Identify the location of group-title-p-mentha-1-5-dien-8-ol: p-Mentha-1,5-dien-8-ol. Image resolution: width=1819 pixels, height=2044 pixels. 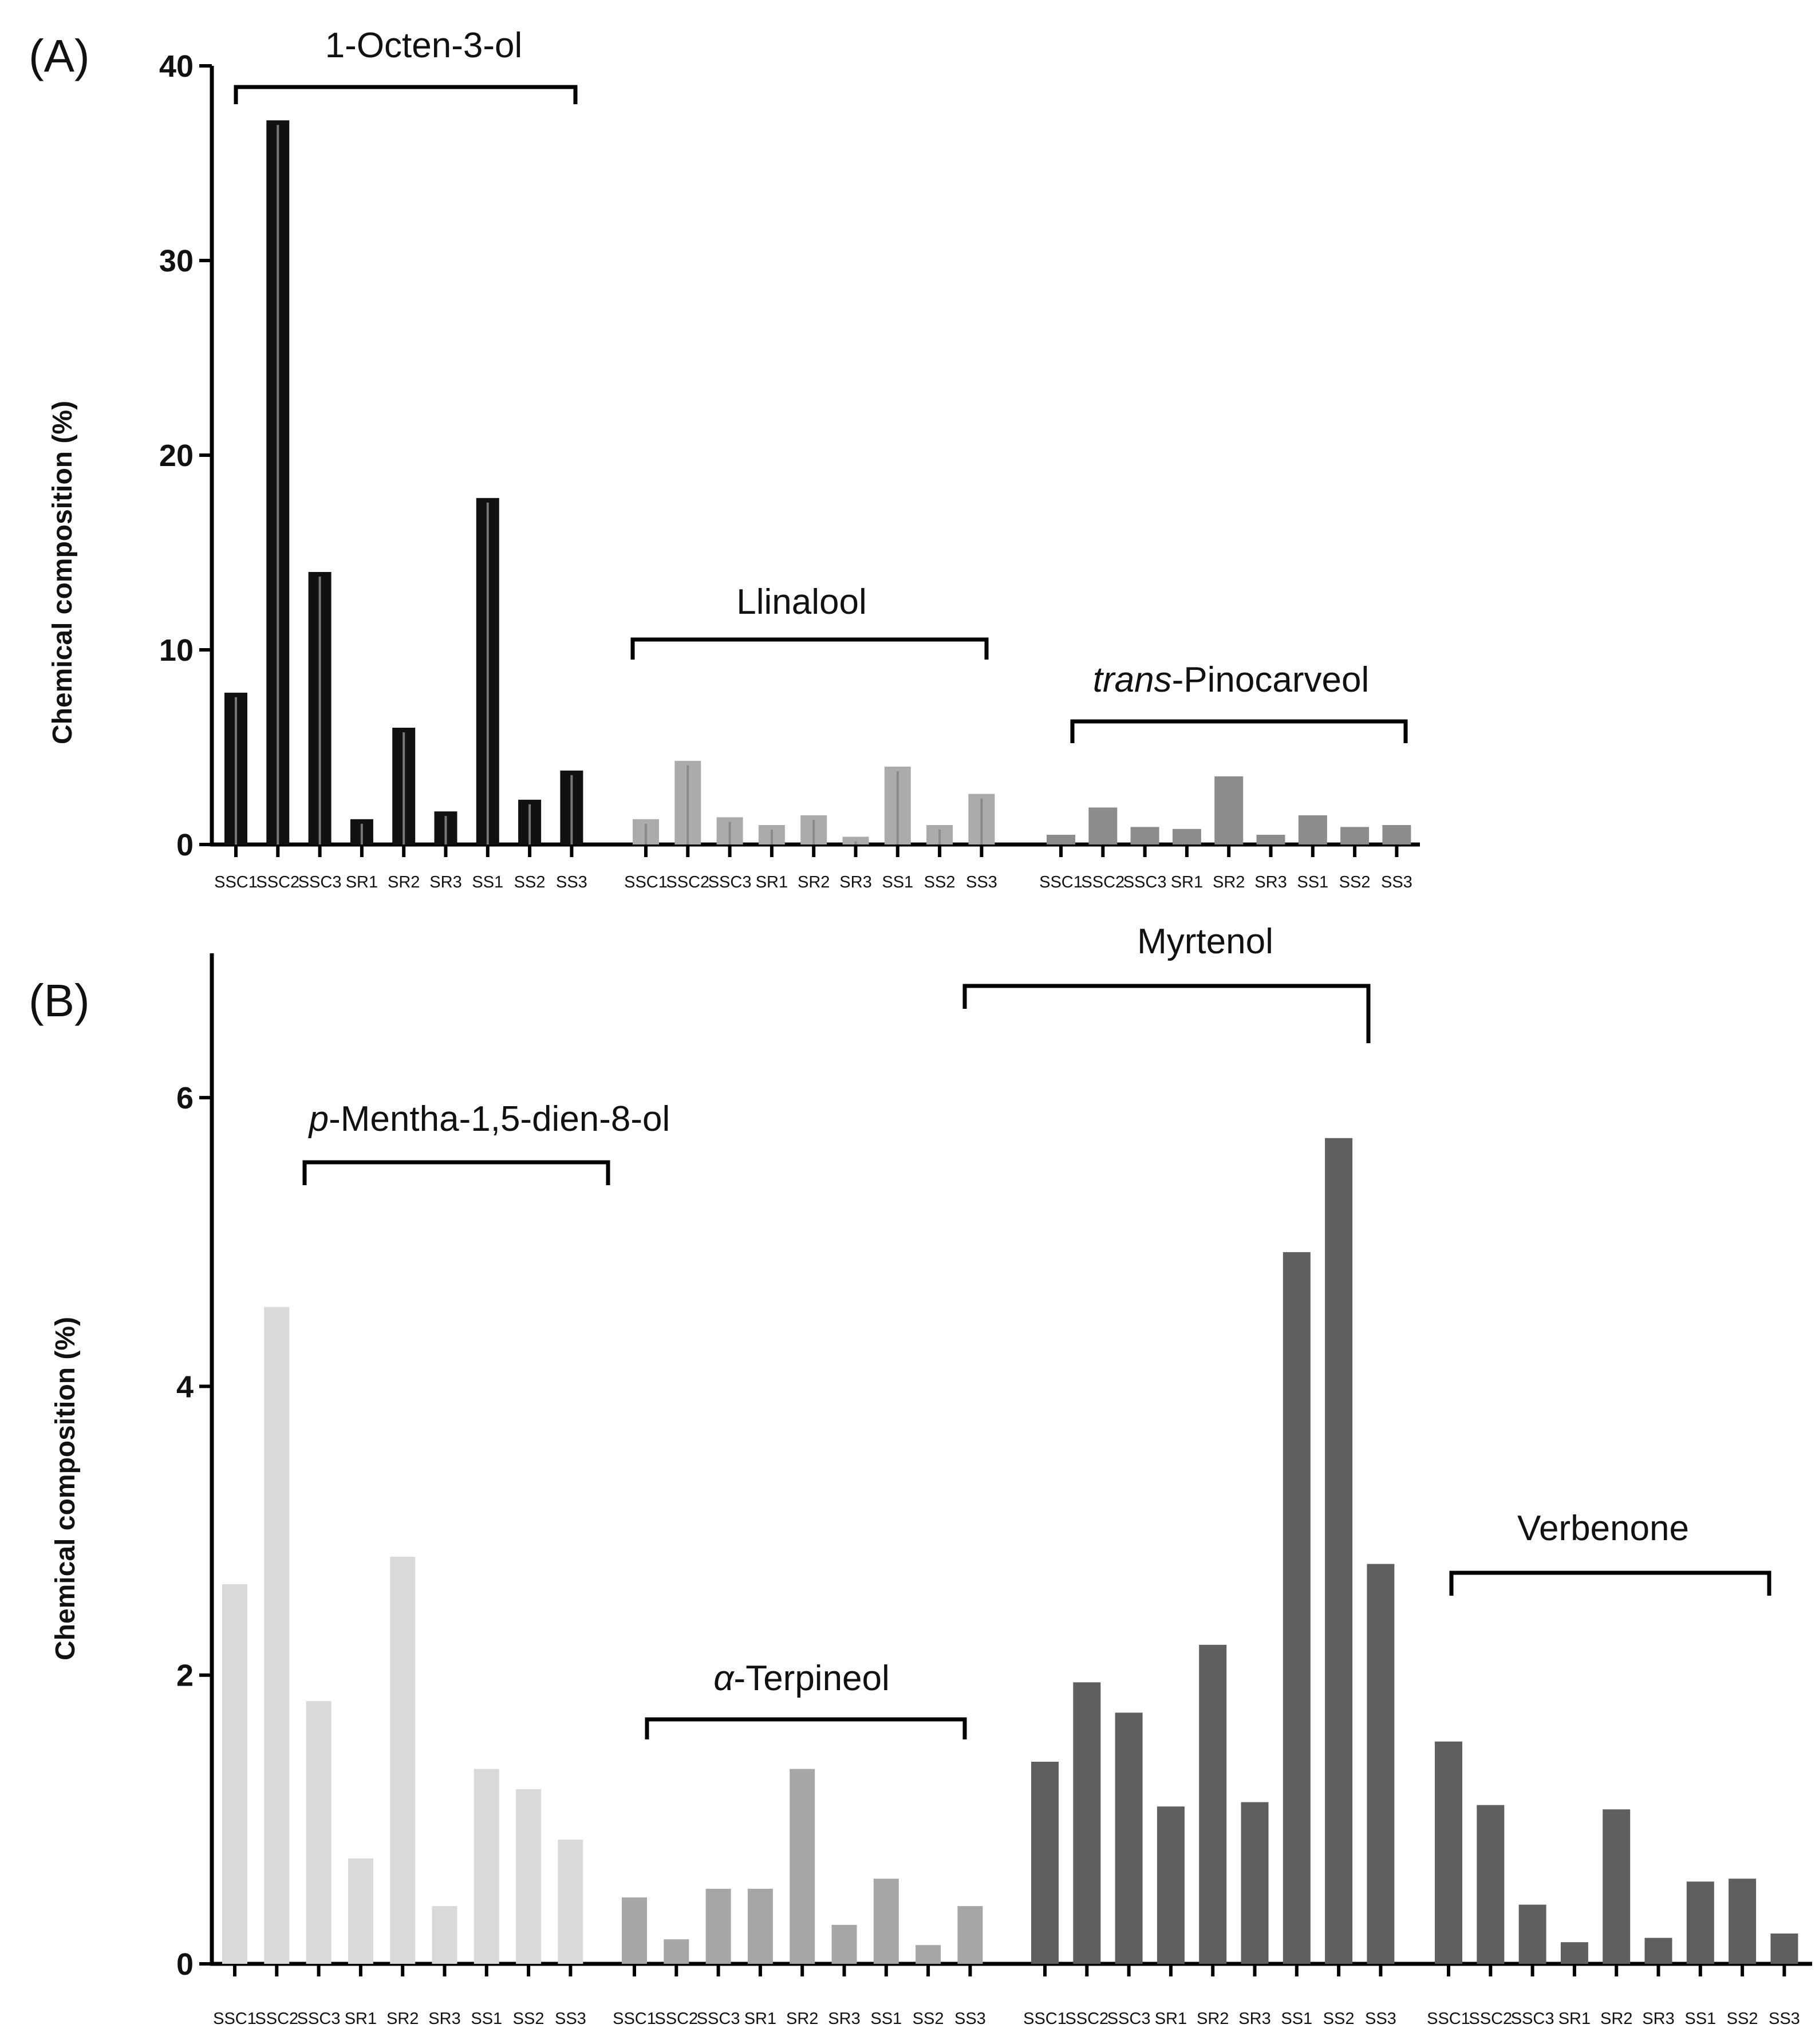
(489, 1119).